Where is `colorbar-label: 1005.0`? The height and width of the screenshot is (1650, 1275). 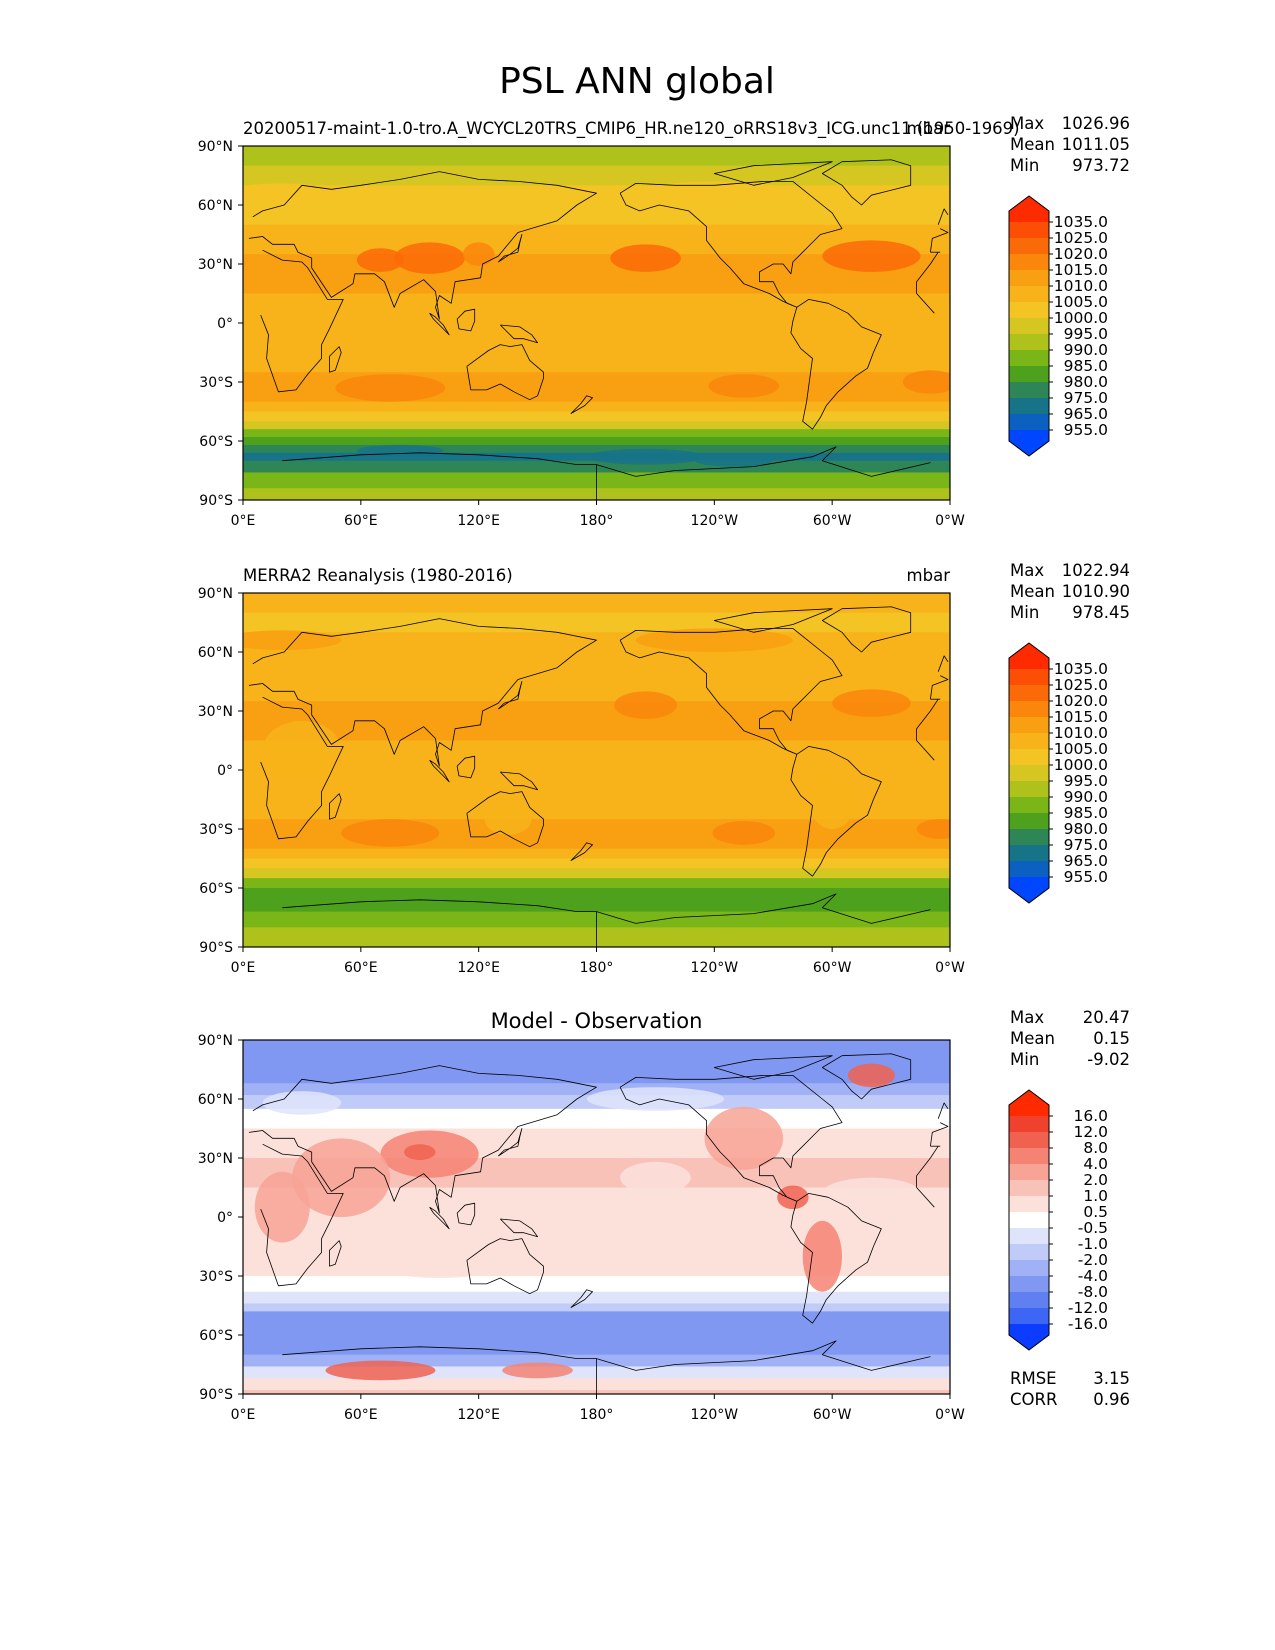 colorbar-label: 1005.0 is located at coordinates (1081, 302).